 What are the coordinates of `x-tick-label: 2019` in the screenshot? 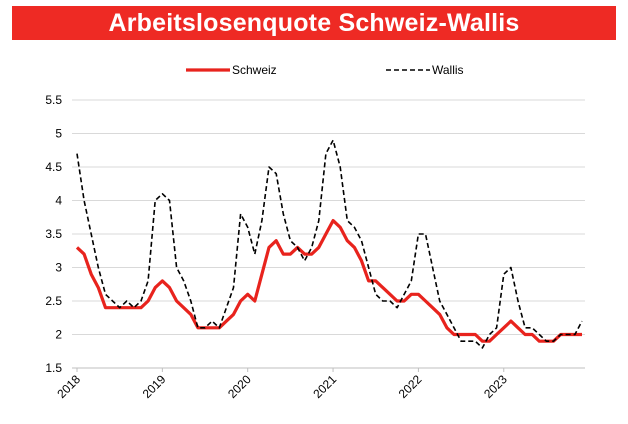 It's located at (154, 386).